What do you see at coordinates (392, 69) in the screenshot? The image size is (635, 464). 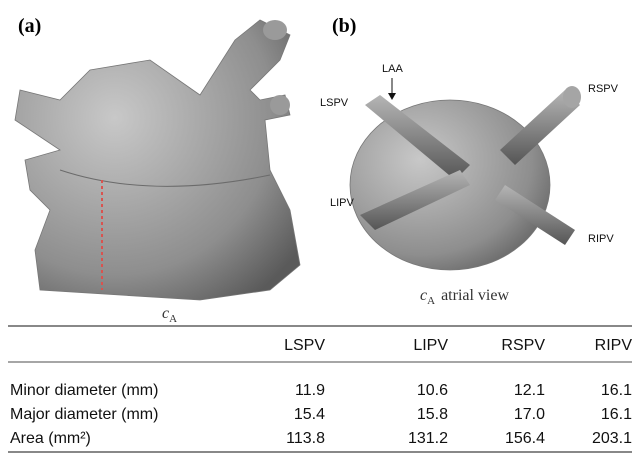 I see `annotation: LAA` at bounding box center [392, 69].